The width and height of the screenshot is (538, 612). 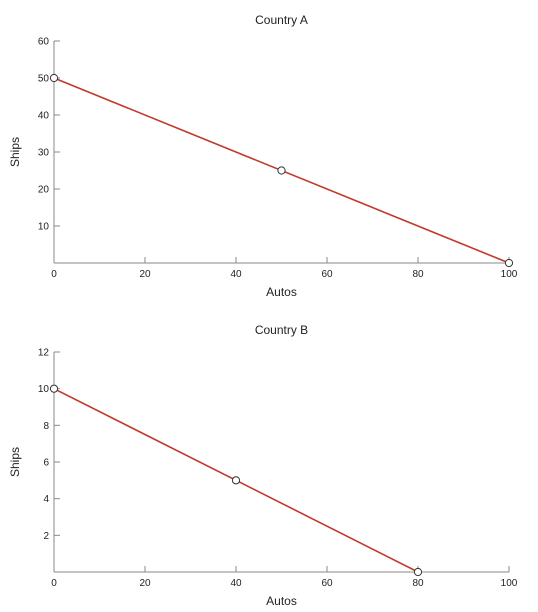 I want to click on y-tick-label: 8, so click(x=46, y=426).